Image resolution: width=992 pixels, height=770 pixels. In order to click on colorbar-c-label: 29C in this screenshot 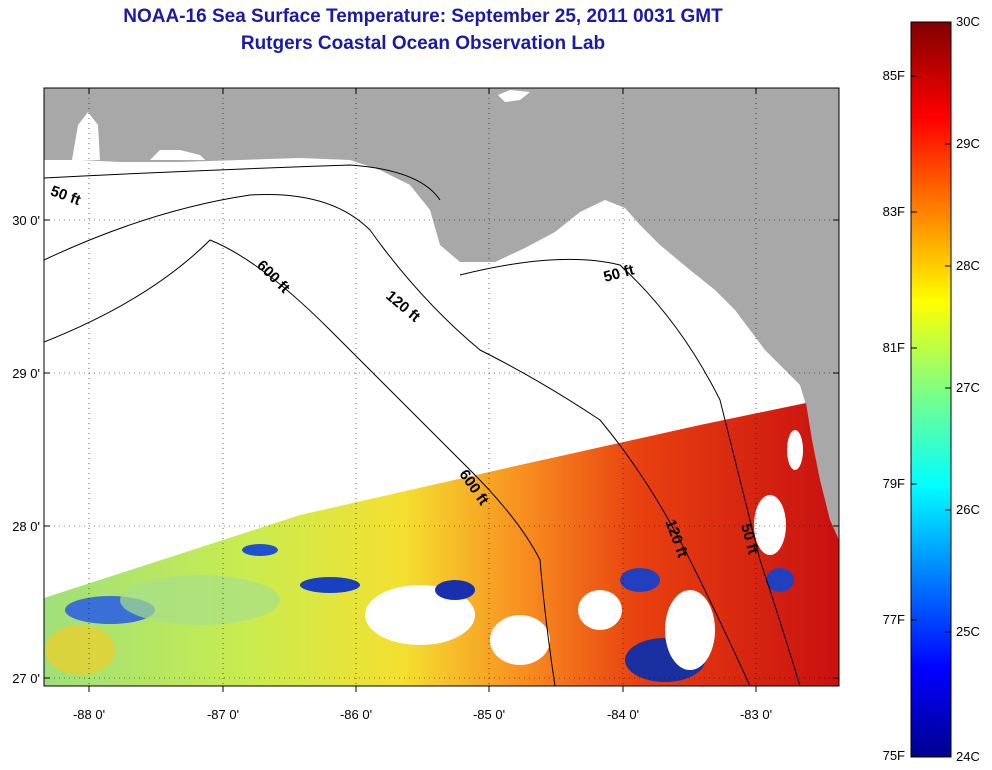, I will do `click(968, 143)`.